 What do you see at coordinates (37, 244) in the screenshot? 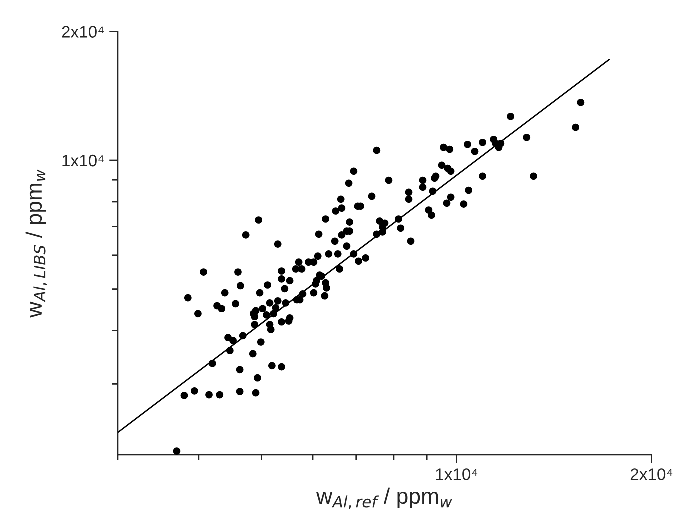
I see `y-axis-title: w$_{Al,LIBS}$ / ppm$_{w}$` at bounding box center [37, 244].